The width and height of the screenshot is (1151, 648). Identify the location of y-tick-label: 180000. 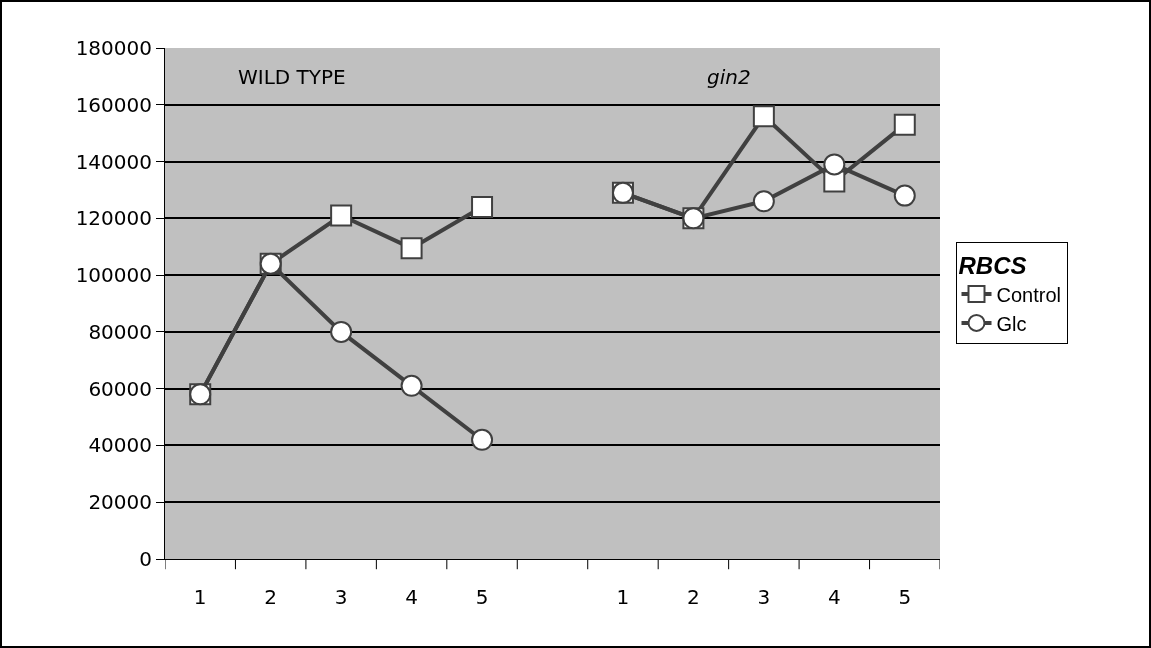
(113, 48).